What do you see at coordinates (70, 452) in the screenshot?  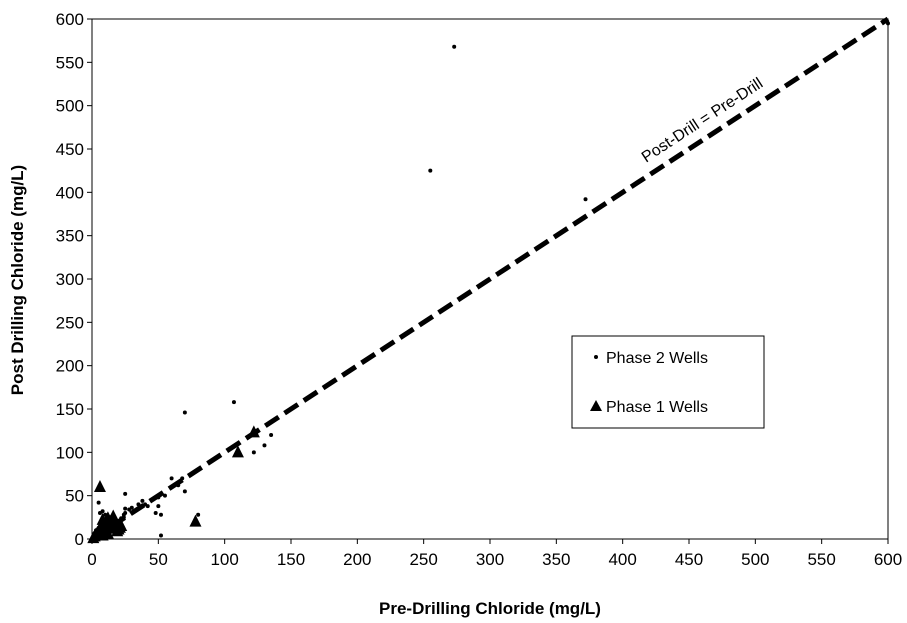 I see `y-tick-label: 100` at bounding box center [70, 452].